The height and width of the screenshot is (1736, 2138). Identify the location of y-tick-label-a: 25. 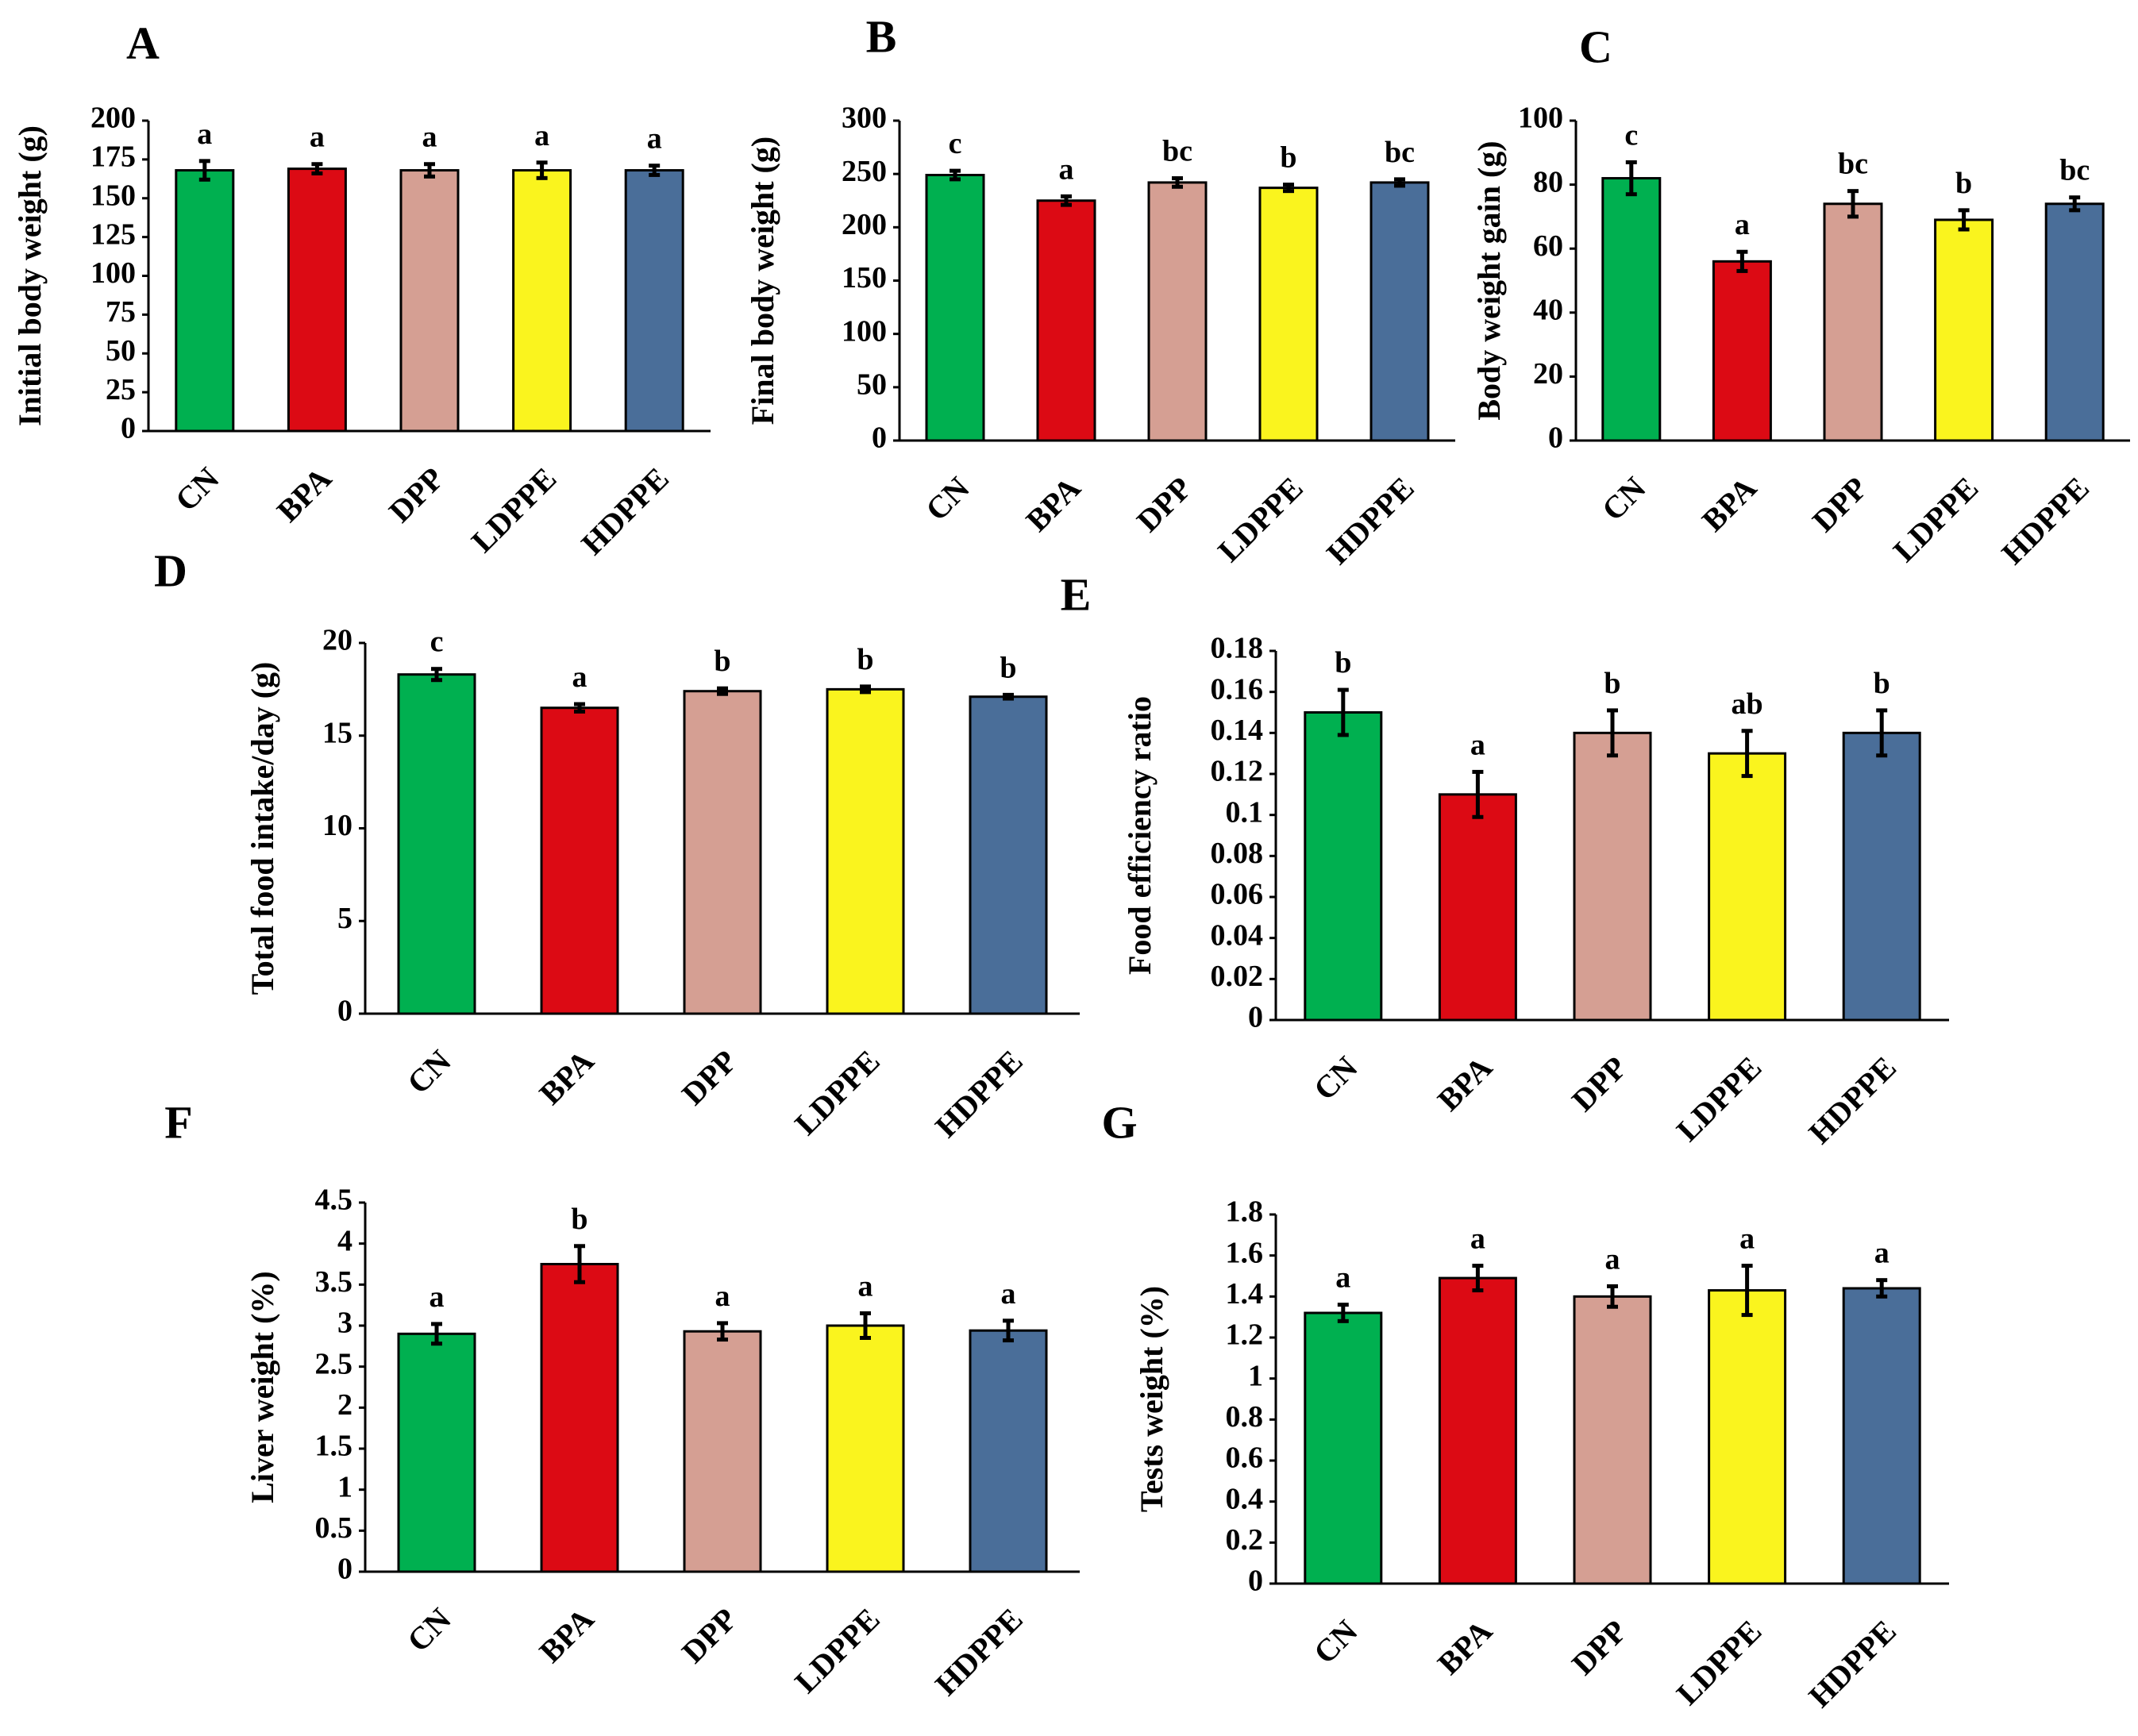
(121, 389).